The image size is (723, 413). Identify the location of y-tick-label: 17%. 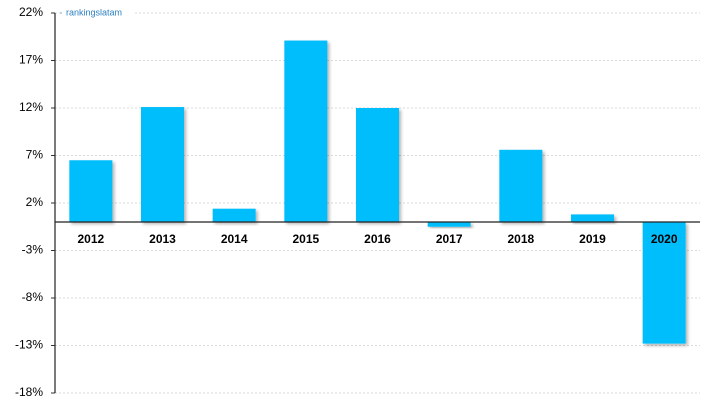
(31, 60).